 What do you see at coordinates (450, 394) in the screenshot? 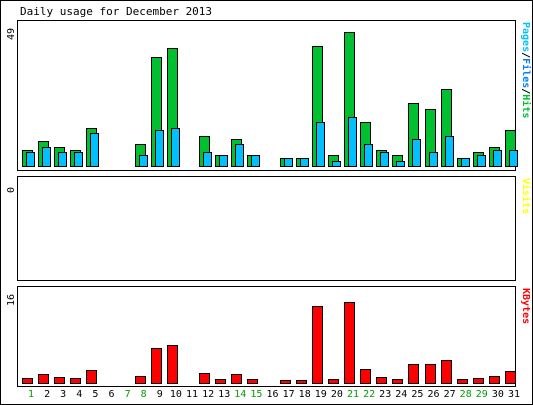
I see `day-label: 27` at bounding box center [450, 394].